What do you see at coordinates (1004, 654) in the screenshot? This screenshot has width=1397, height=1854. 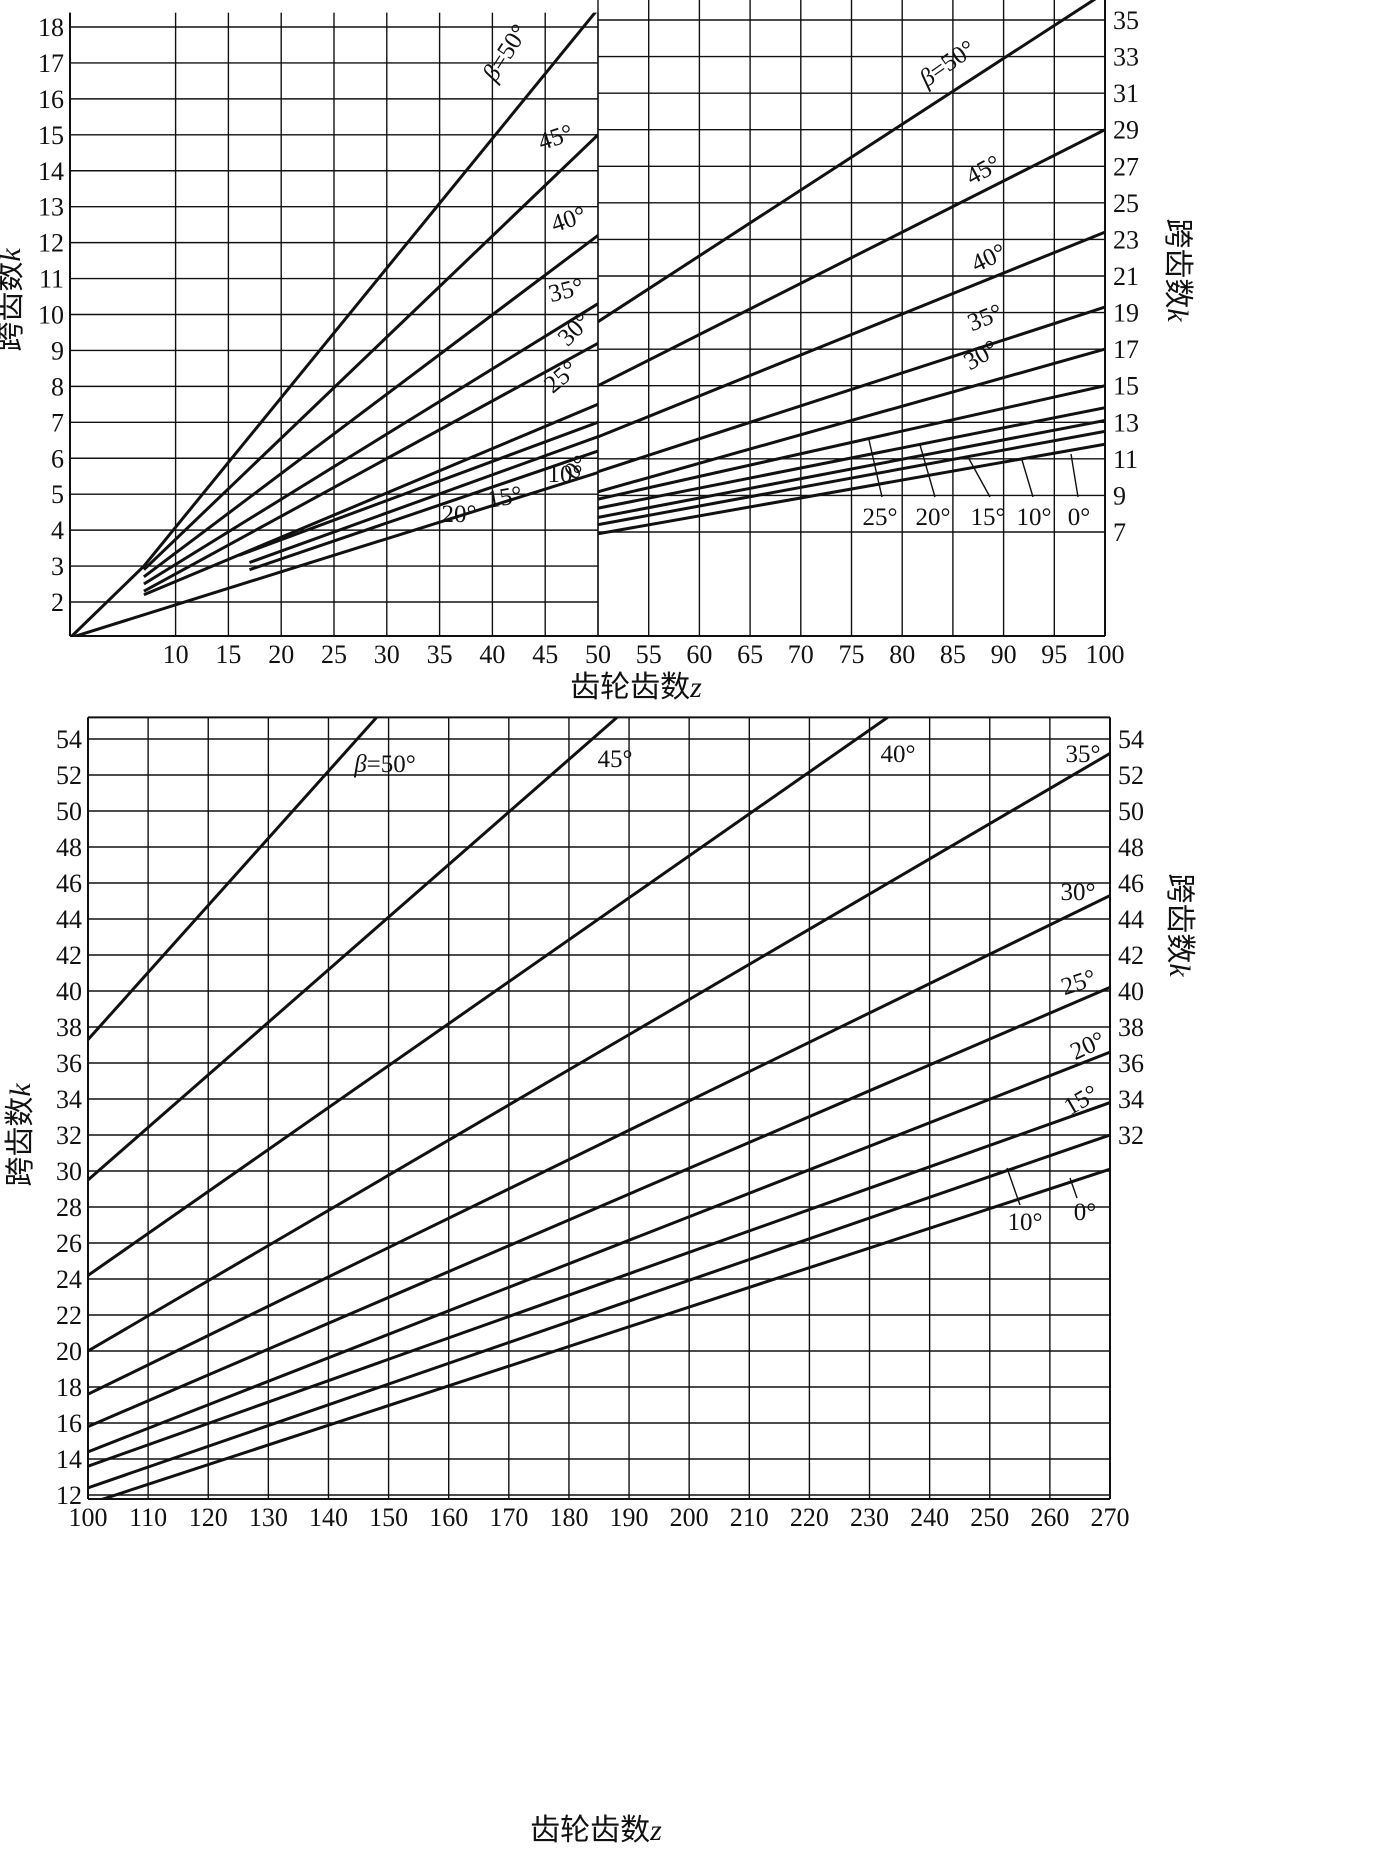 I see `x-tick-label: 90` at bounding box center [1004, 654].